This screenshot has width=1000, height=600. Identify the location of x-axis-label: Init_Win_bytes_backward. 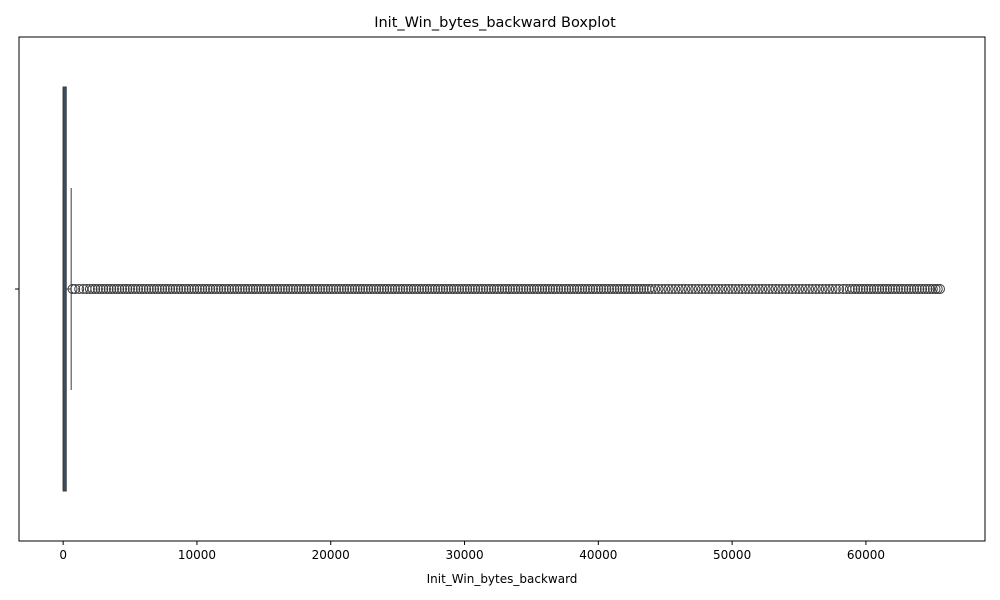
(502, 579).